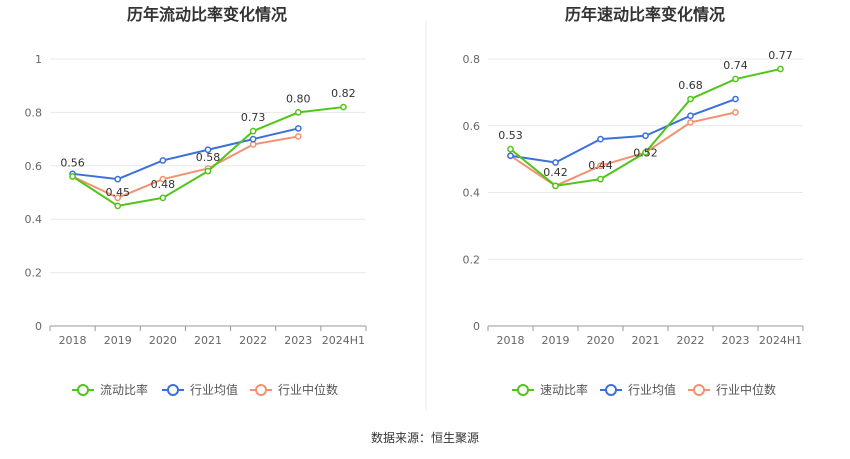  Describe the element at coordinates (163, 184) in the screenshot. I see `data-label: 0.48` at that location.